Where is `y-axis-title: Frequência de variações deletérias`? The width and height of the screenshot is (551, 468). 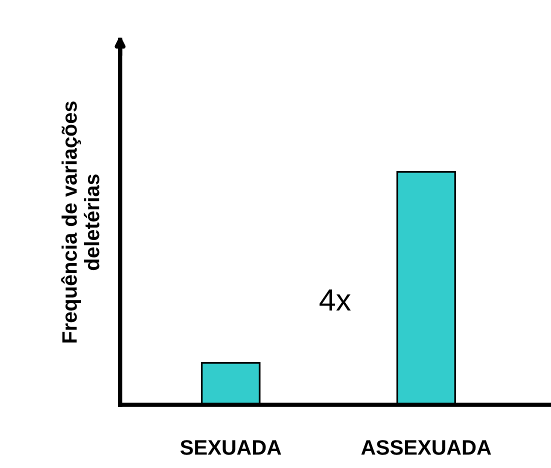 y-axis-title: Frequência de variações deletérias is located at coordinates (80, 222).